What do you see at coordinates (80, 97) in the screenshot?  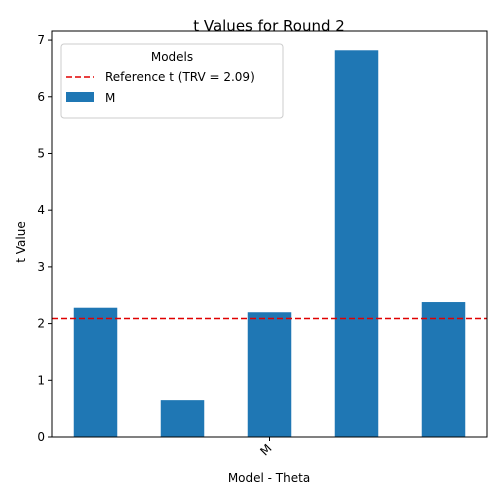 I see `legend-series-swatch` at bounding box center [80, 97].